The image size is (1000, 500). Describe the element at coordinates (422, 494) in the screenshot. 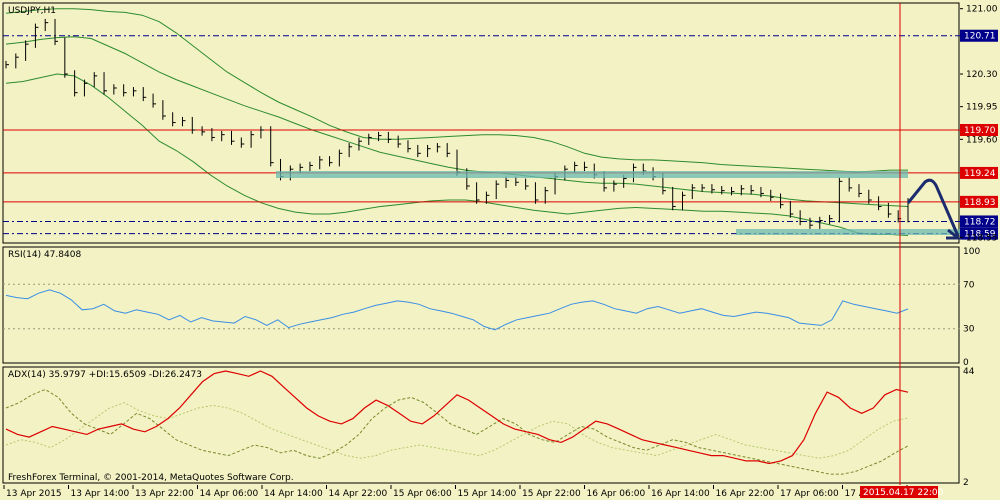

I see `x-tick-label: 15 Apr 06:00` at that location.